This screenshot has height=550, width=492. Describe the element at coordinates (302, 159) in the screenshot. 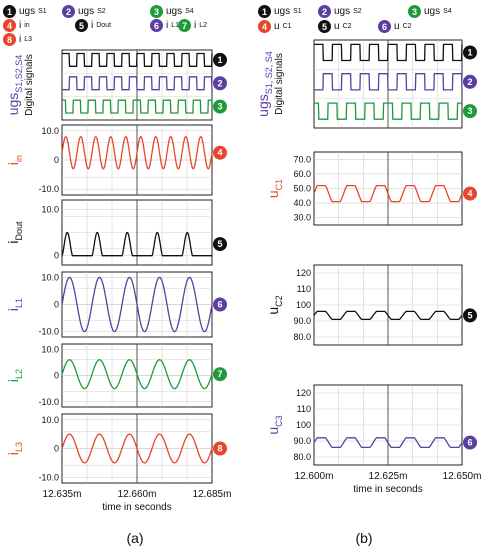

I see `y-tick-label: 70.0` at that location.